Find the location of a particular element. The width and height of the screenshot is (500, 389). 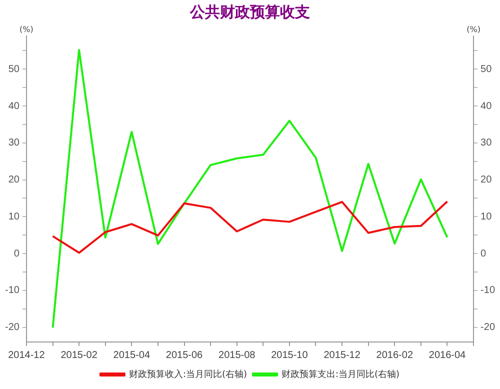

y-tick-label: 0 is located at coordinates (17, 254).